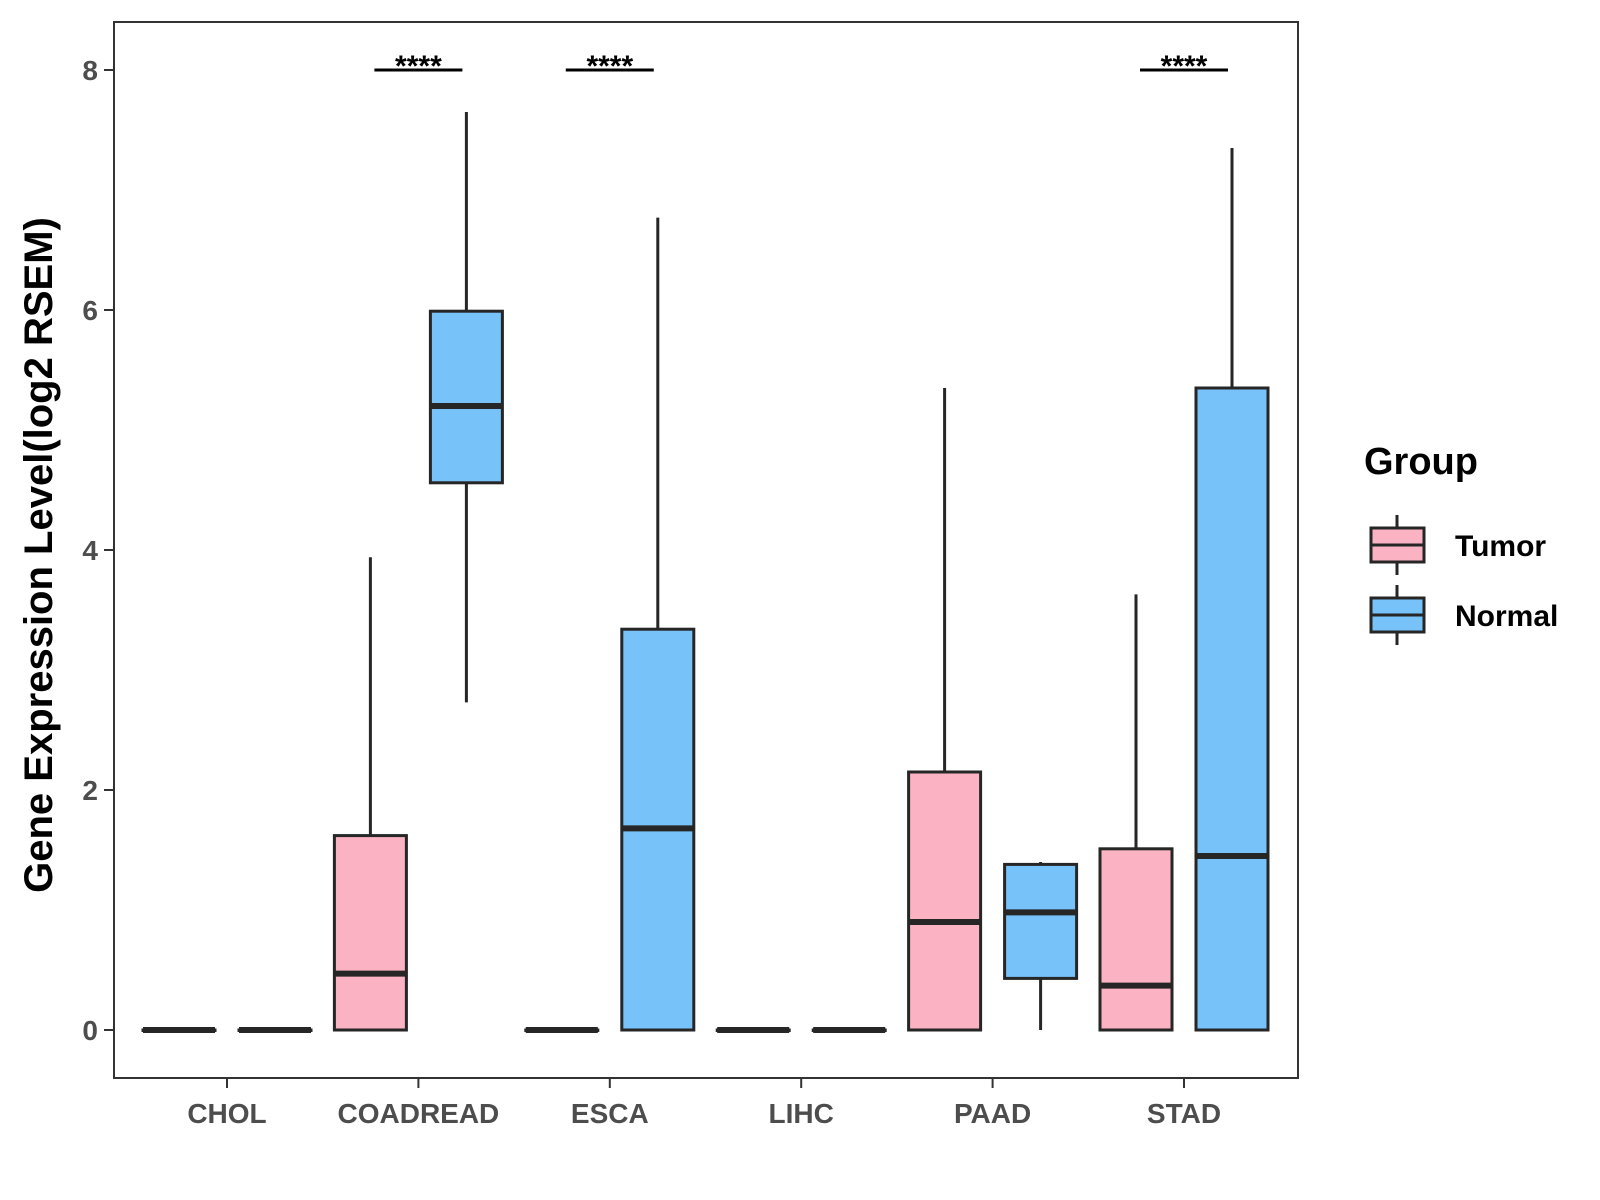 Image resolution: width=1600 pixels, height=1200 pixels. Describe the element at coordinates (1500, 546) in the screenshot. I see `legend-label-tumor: Tumor` at that location.